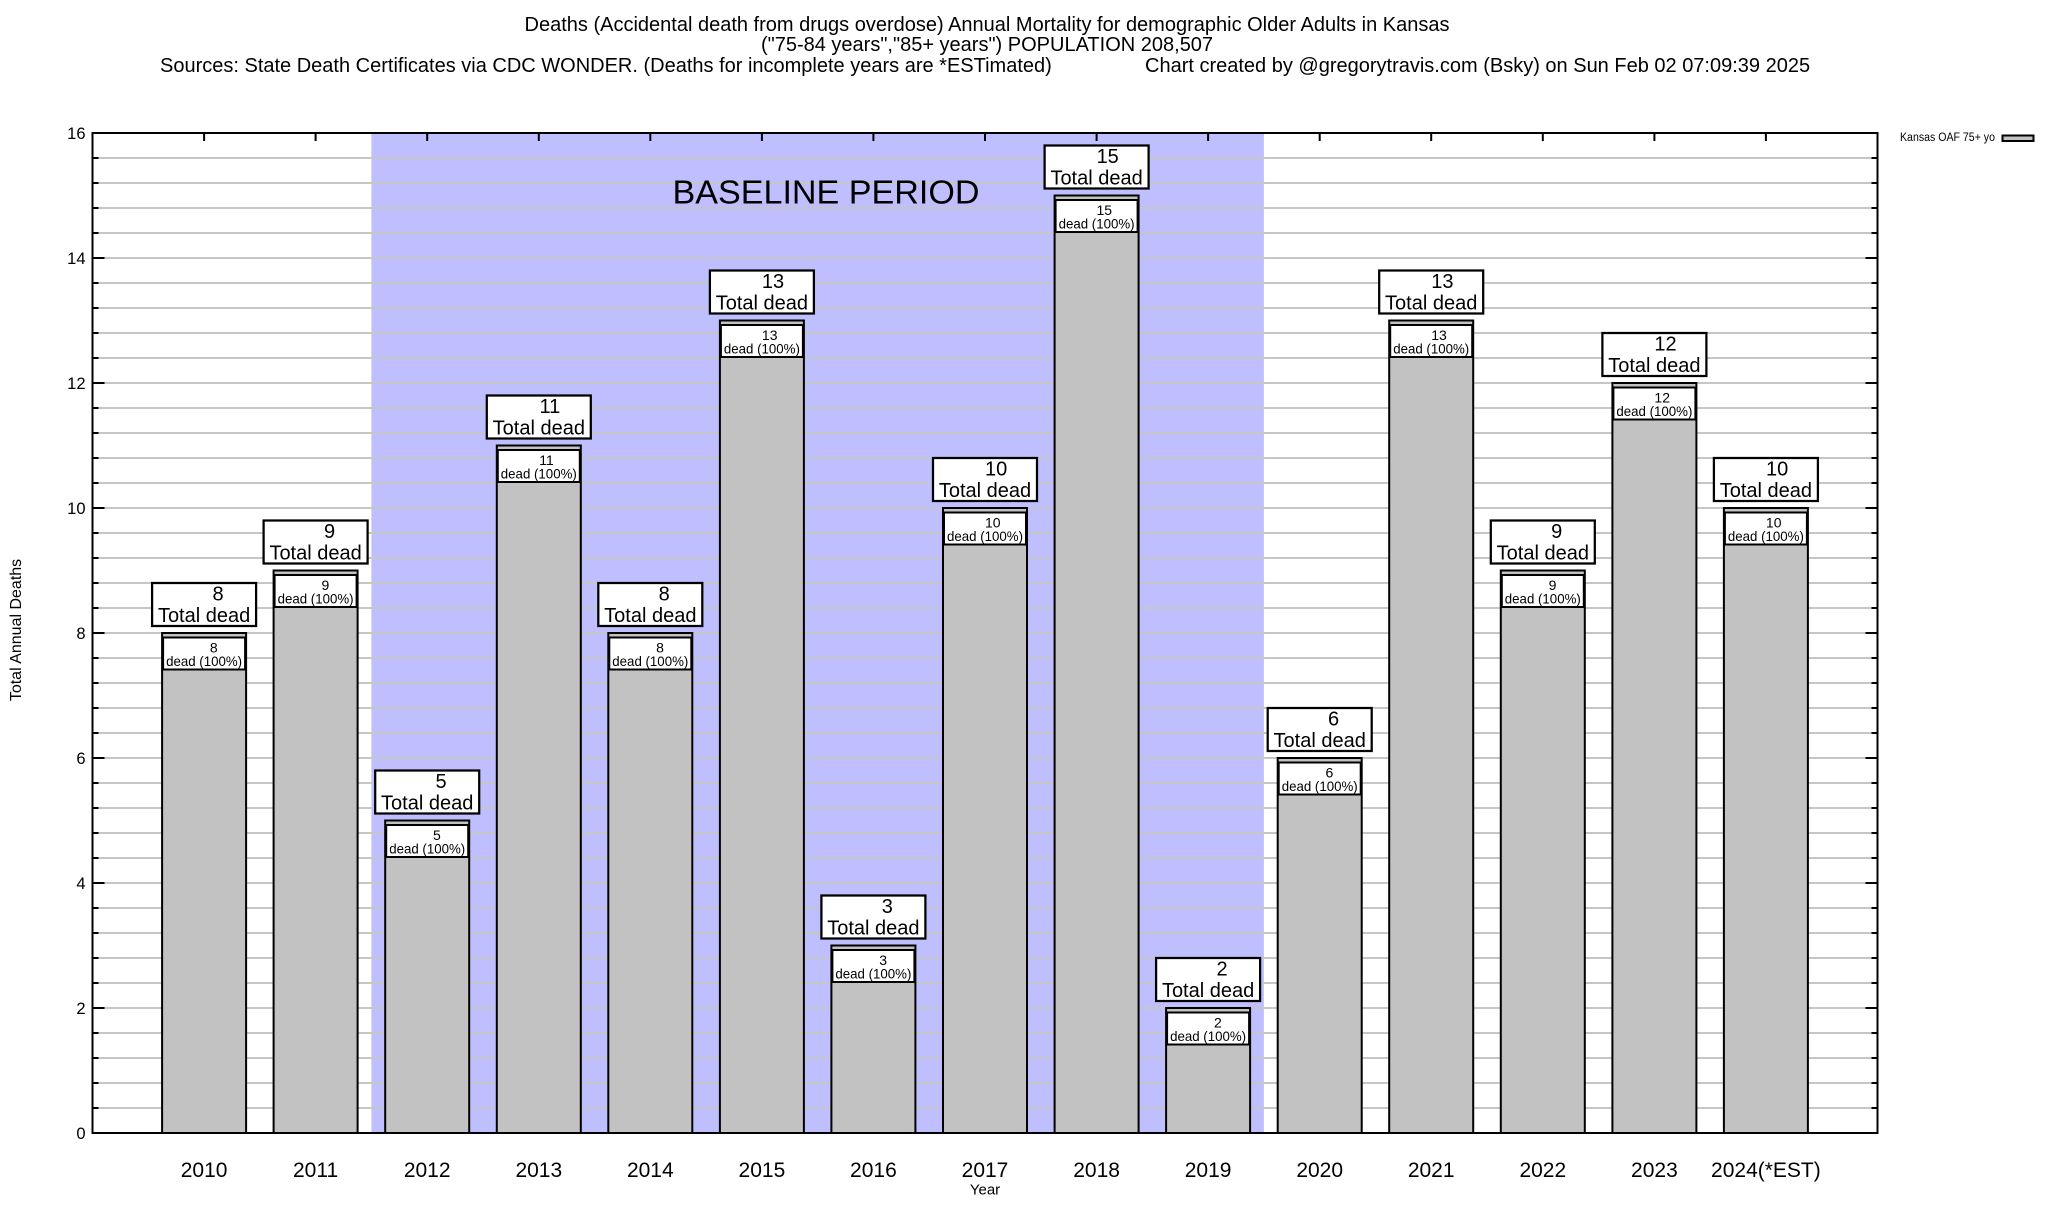 This screenshot has width=2048, height=1205. Describe the element at coordinates (762, 1170) in the screenshot. I see `svg-text: 2015` at that location.